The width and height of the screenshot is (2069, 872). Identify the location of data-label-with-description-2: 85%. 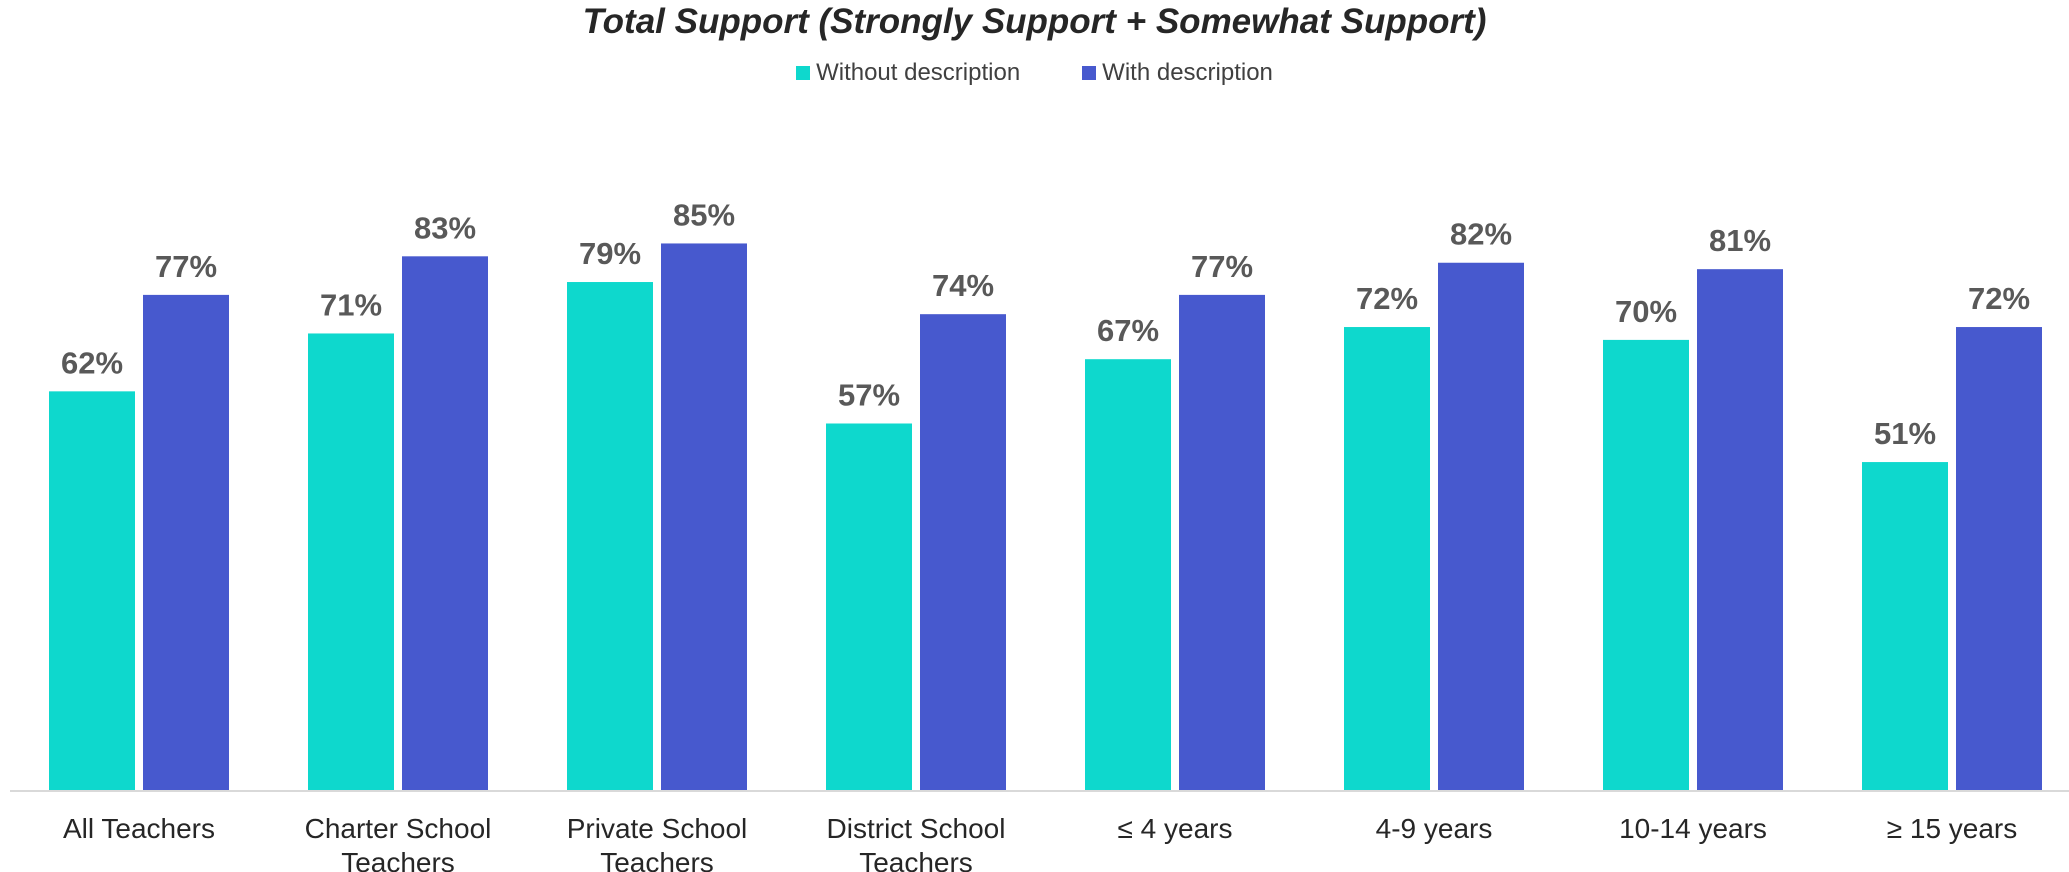
(704, 214).